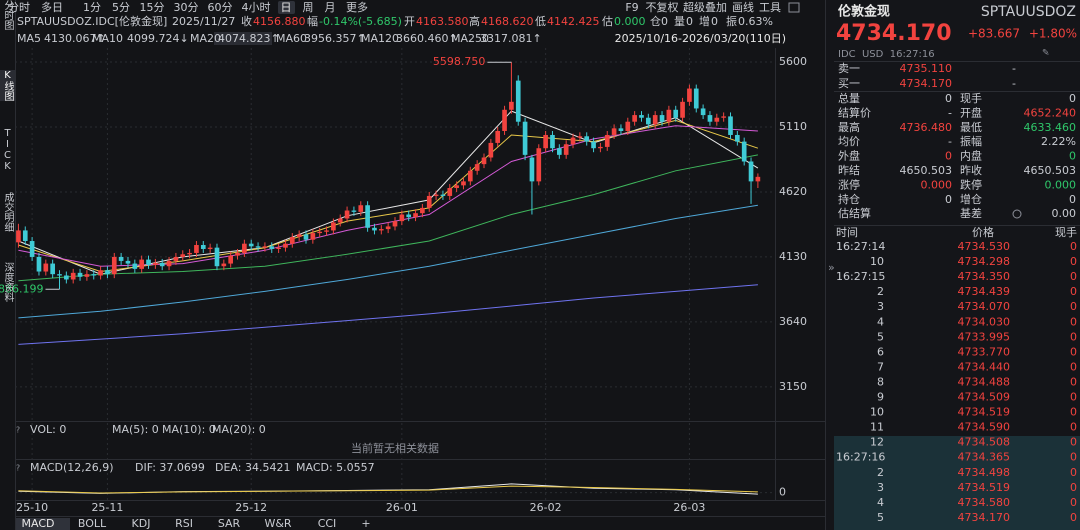  I want to click on stat-label: 基差, so click(971, 213).